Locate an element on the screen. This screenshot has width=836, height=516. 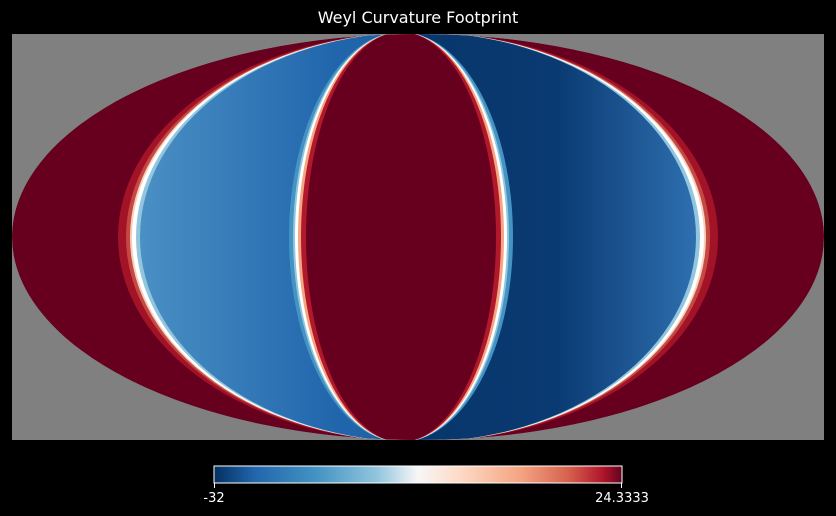
colorbar-fill is located at coordinates (418, 474).